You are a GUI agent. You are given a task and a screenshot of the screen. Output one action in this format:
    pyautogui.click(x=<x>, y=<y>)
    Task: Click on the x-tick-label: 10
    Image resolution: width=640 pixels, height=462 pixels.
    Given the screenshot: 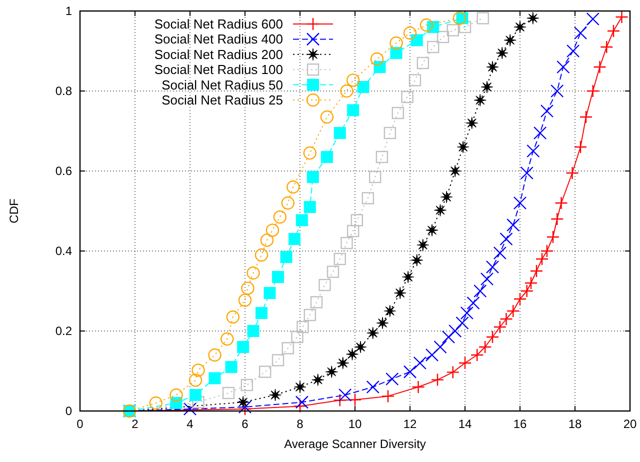 What is the action you would take?
    pyautogui.click(x=355, y=424)
    